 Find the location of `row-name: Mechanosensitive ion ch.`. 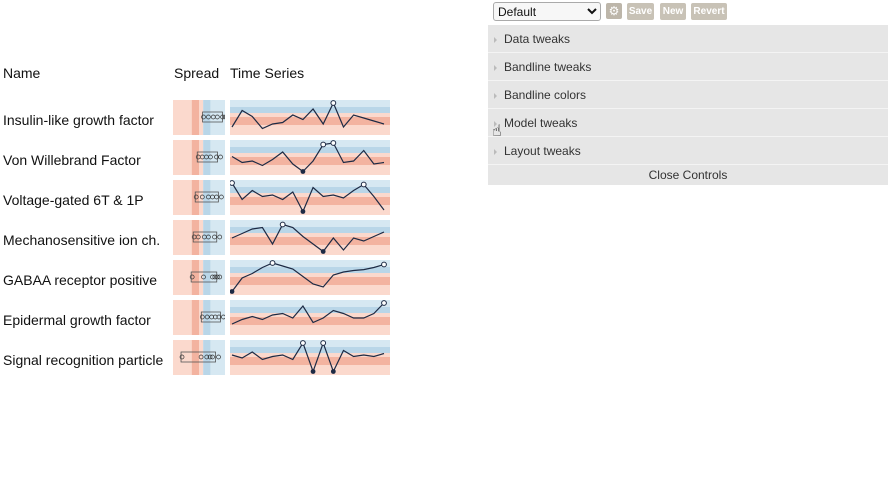

row-name: Mechanosensitive ion ch. is located at coordinates (82, 240).